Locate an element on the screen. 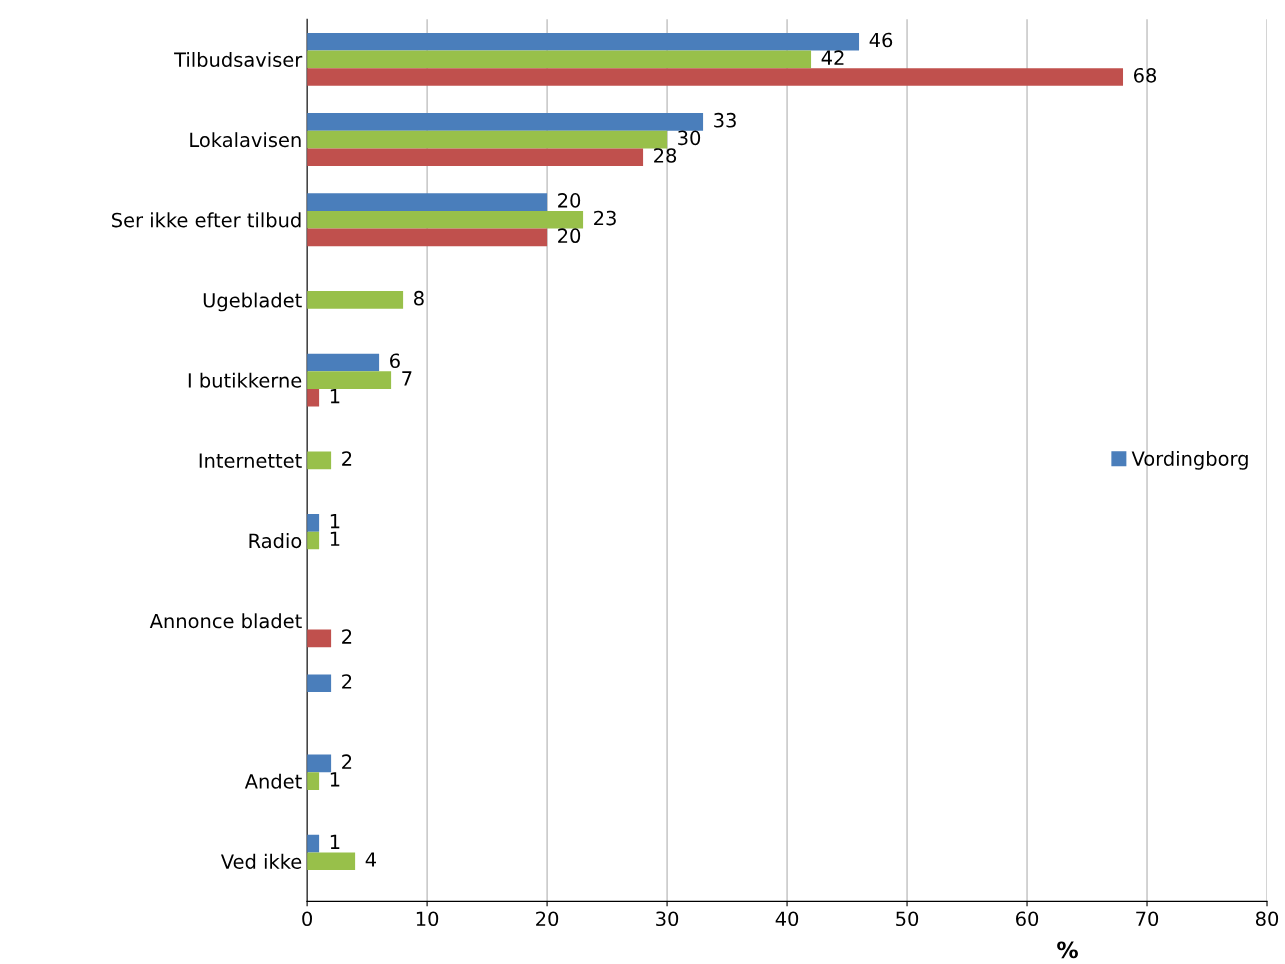 This screenshot has height=964, width=1285. data-label: 4 is located at coordinates (370, 859).